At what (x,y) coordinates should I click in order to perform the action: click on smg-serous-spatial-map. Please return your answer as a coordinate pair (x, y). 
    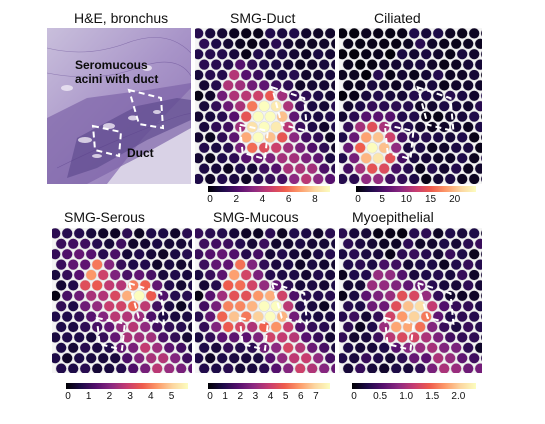
    Looking at the image, I should click on (122, 300).